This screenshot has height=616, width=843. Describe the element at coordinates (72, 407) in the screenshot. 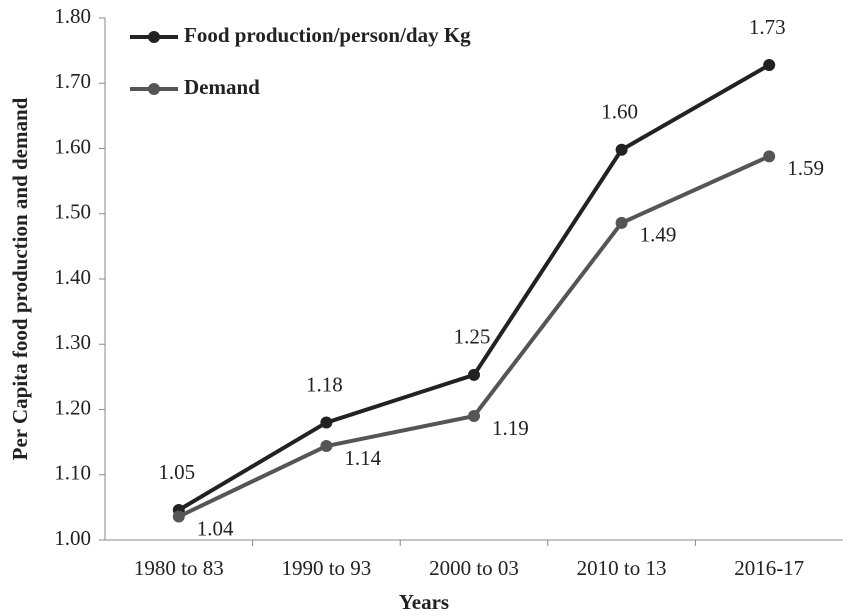

I see `y-tick-label: 1.20` at that location.